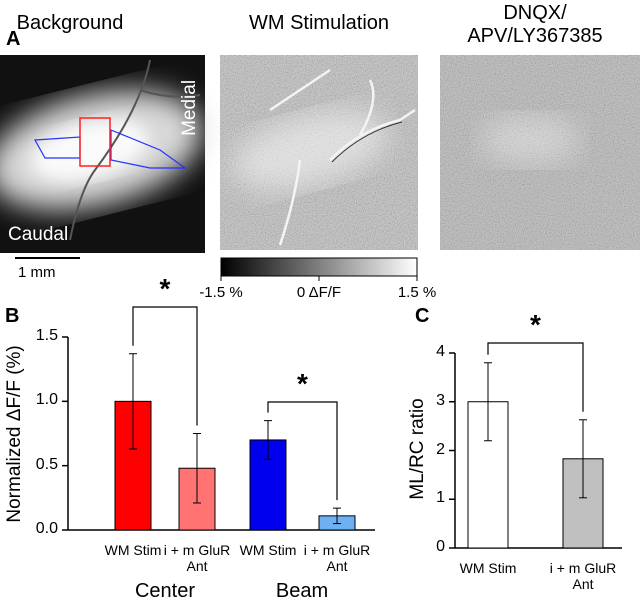  What do you see at coordinates (440, 351) in the screenshot?
I see `y-tick-label: 4` at bounding box center [440, 351].